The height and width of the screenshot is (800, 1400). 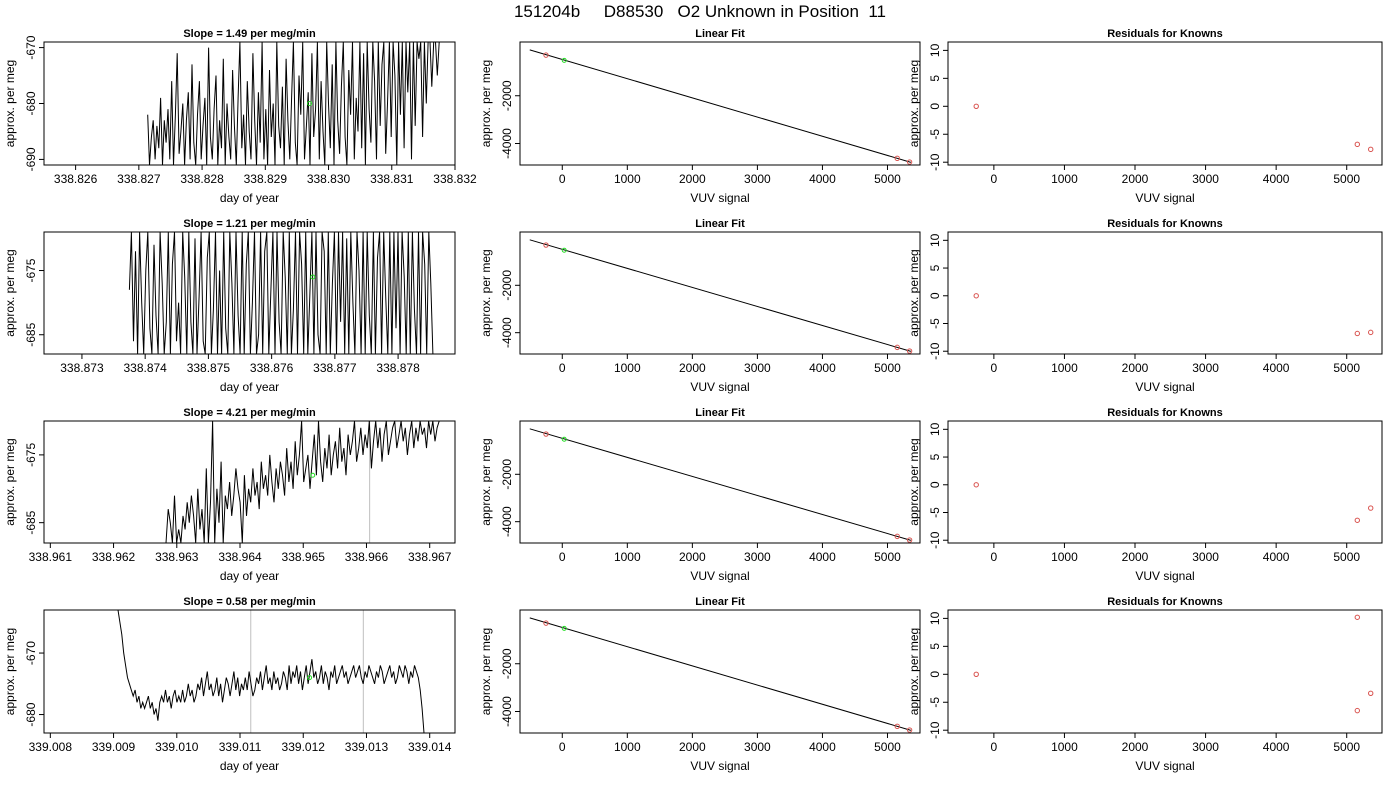 What do you see at coordinates (139, 179) in the screenshot?
I see `x-tick-label: 338.827` at bounding box center [139, 179].